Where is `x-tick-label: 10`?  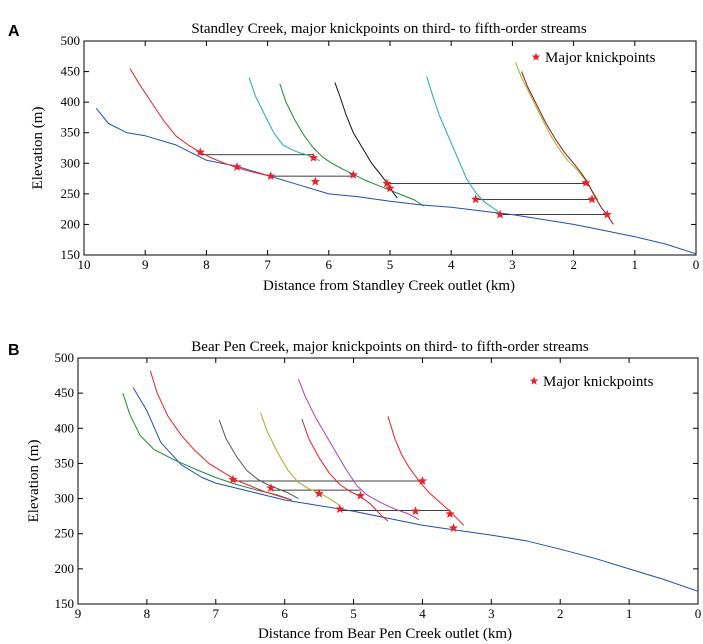
x-tick-label: 10 is located at coordinates (84, 264).